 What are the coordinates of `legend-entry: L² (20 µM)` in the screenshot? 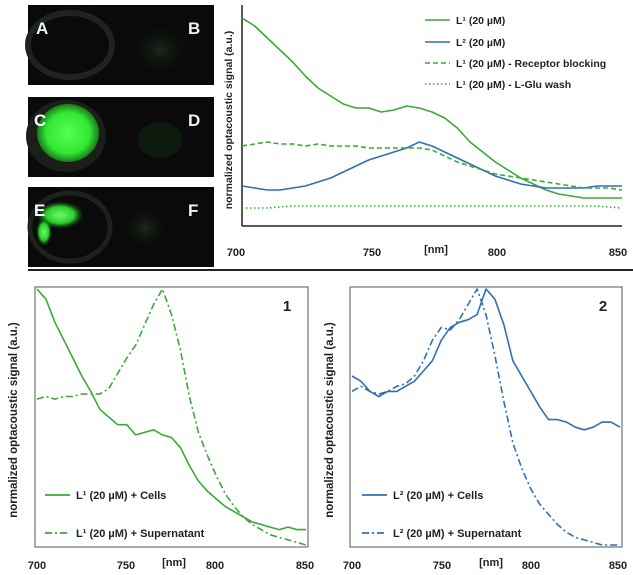 It's located at (480, 43).